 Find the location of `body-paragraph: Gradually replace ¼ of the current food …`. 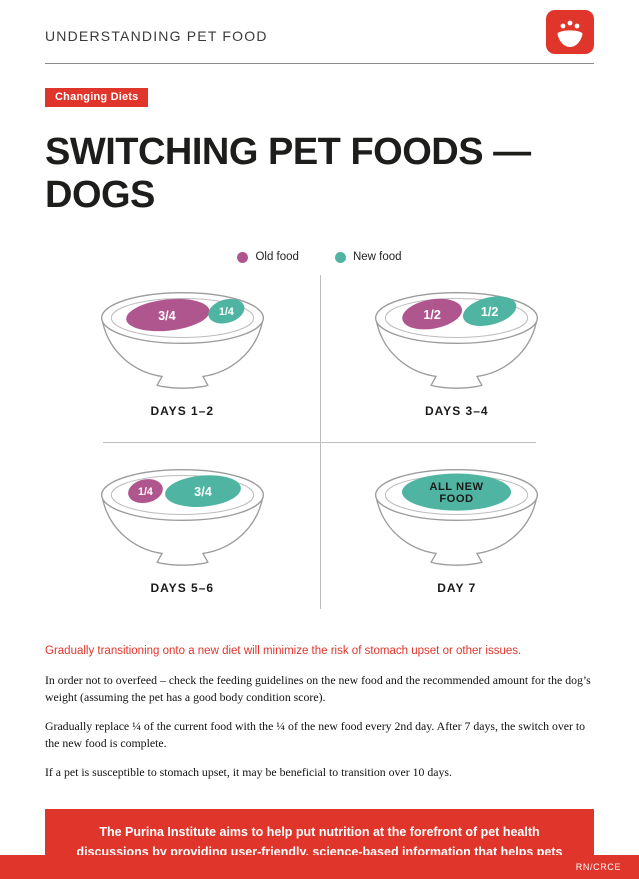

body-paragraph: Gradually replace ¼ of the current food … is located at coordinates (315, 734).